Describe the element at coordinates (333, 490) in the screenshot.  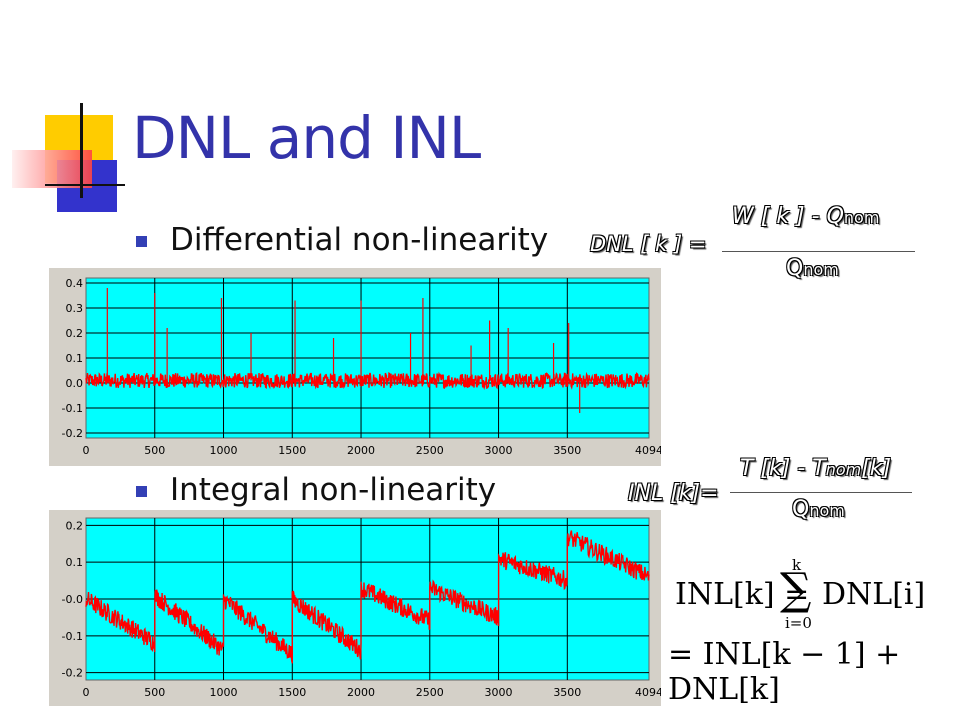
I see `bullet-inl: Integral non-linearity` at that location.